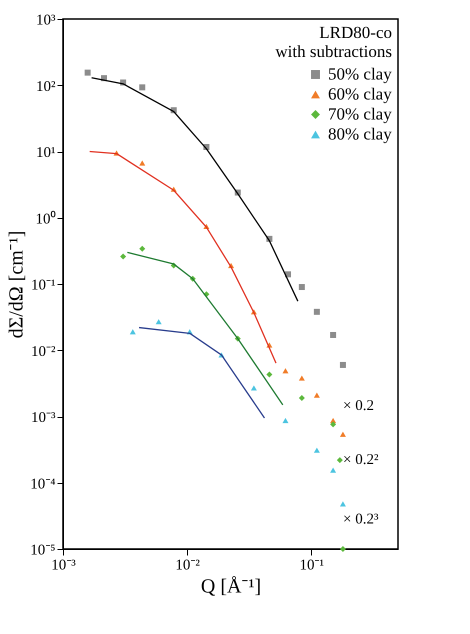 Image resolution: width=470 pixels, height=634 pixels. I want to click on legend-label: 80% clay, so click(360, 134).